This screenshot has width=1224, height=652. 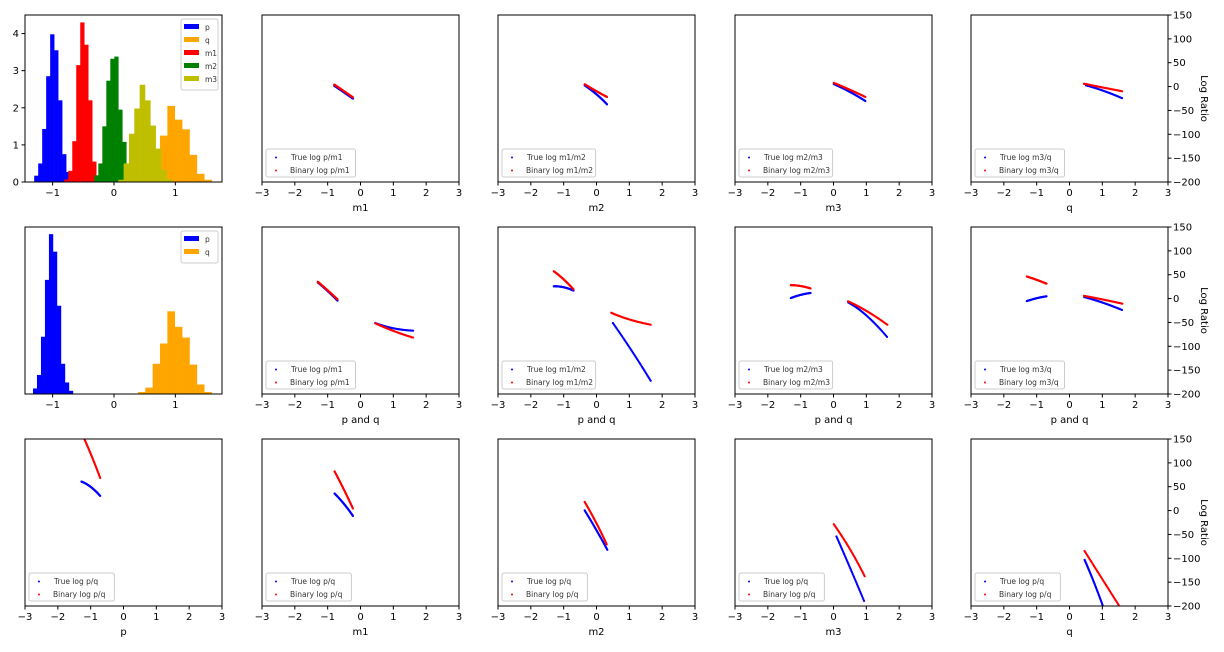 I want to click on subplot-14: −3 −2 −1 0 1 2 3 m3 True log p/q Binary log p/q, so click(x=831, y=538).